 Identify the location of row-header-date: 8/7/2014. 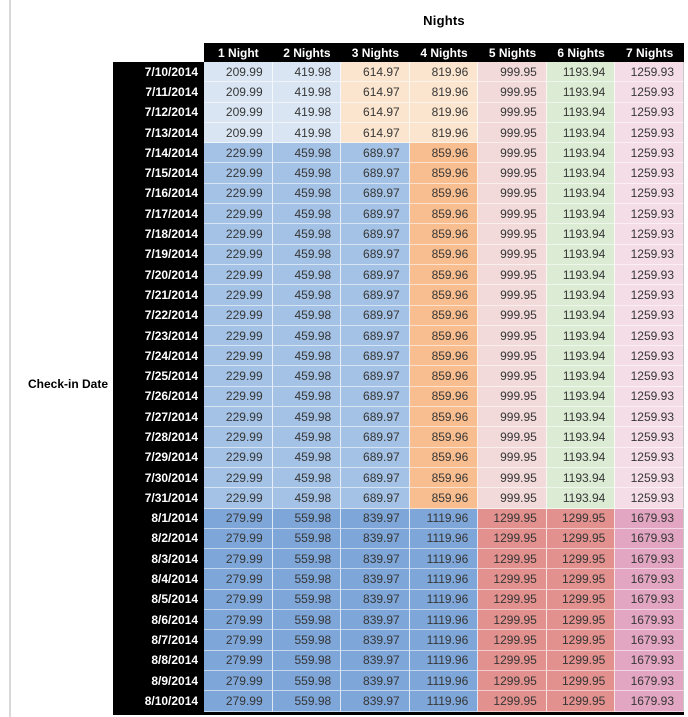
(159, 640).